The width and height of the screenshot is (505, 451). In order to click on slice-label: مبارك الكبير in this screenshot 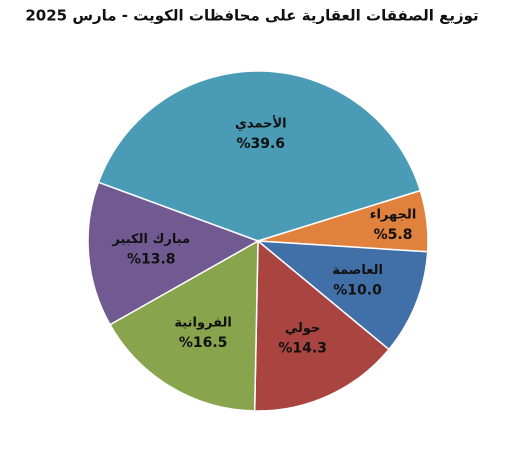, I will do `click(150, 239)`.